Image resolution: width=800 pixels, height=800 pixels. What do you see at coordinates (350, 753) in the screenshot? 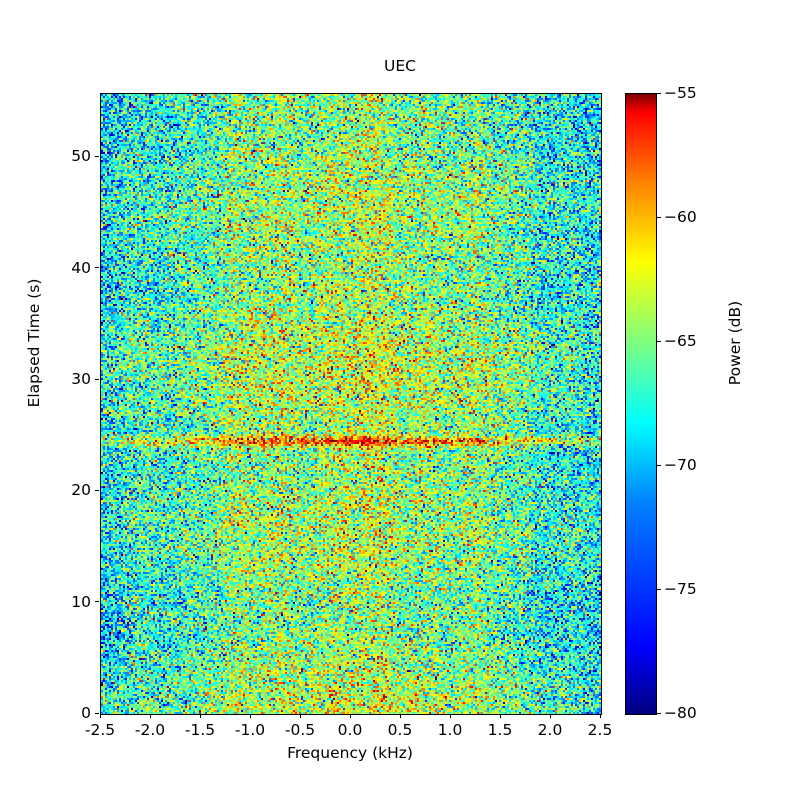
I see `x-axis-label: Frequency (kHz)` at bounding box center [350, 753].